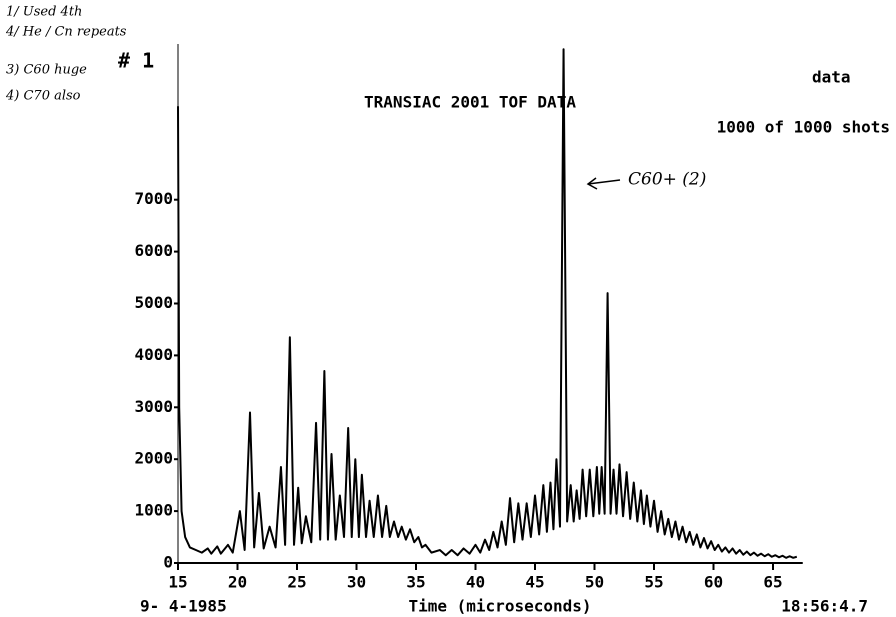  Describe the element at coordinates (44, 12) in the screenshot. I see `annotation: 1/ Used 4th` at that location.